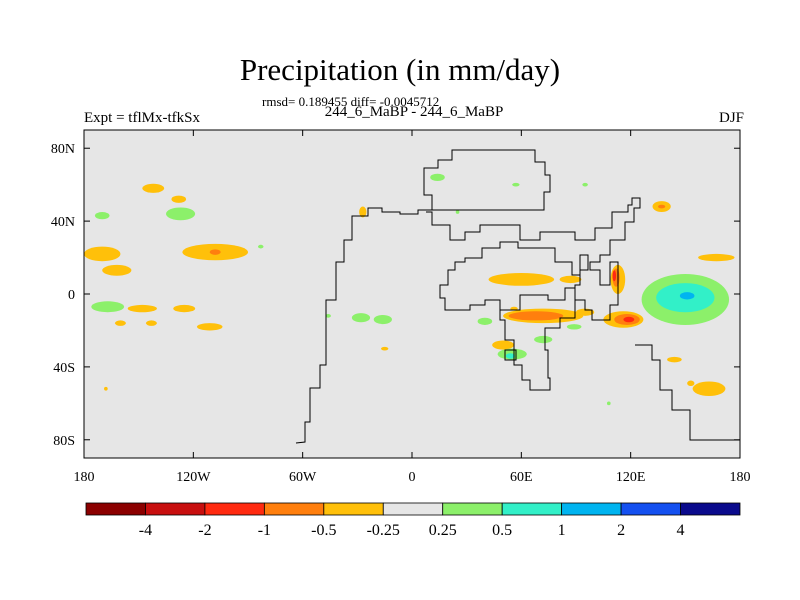 The image size is (800, 600). Describe the element at coordinates (63, 149) in the screenshot. I see `y-tick-label-0: 80N` at that location.